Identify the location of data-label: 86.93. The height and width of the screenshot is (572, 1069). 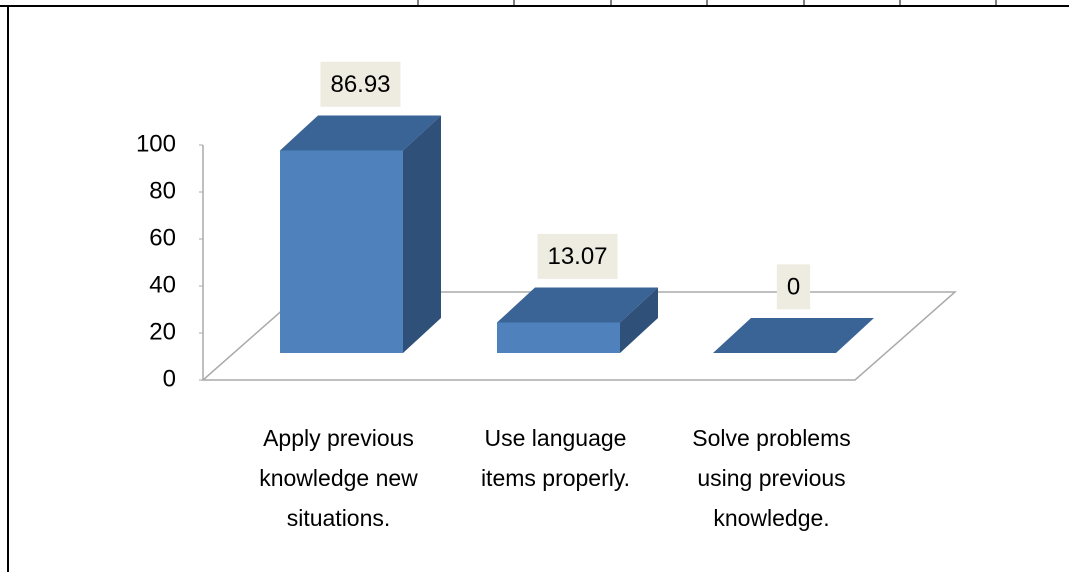
(360, 84).